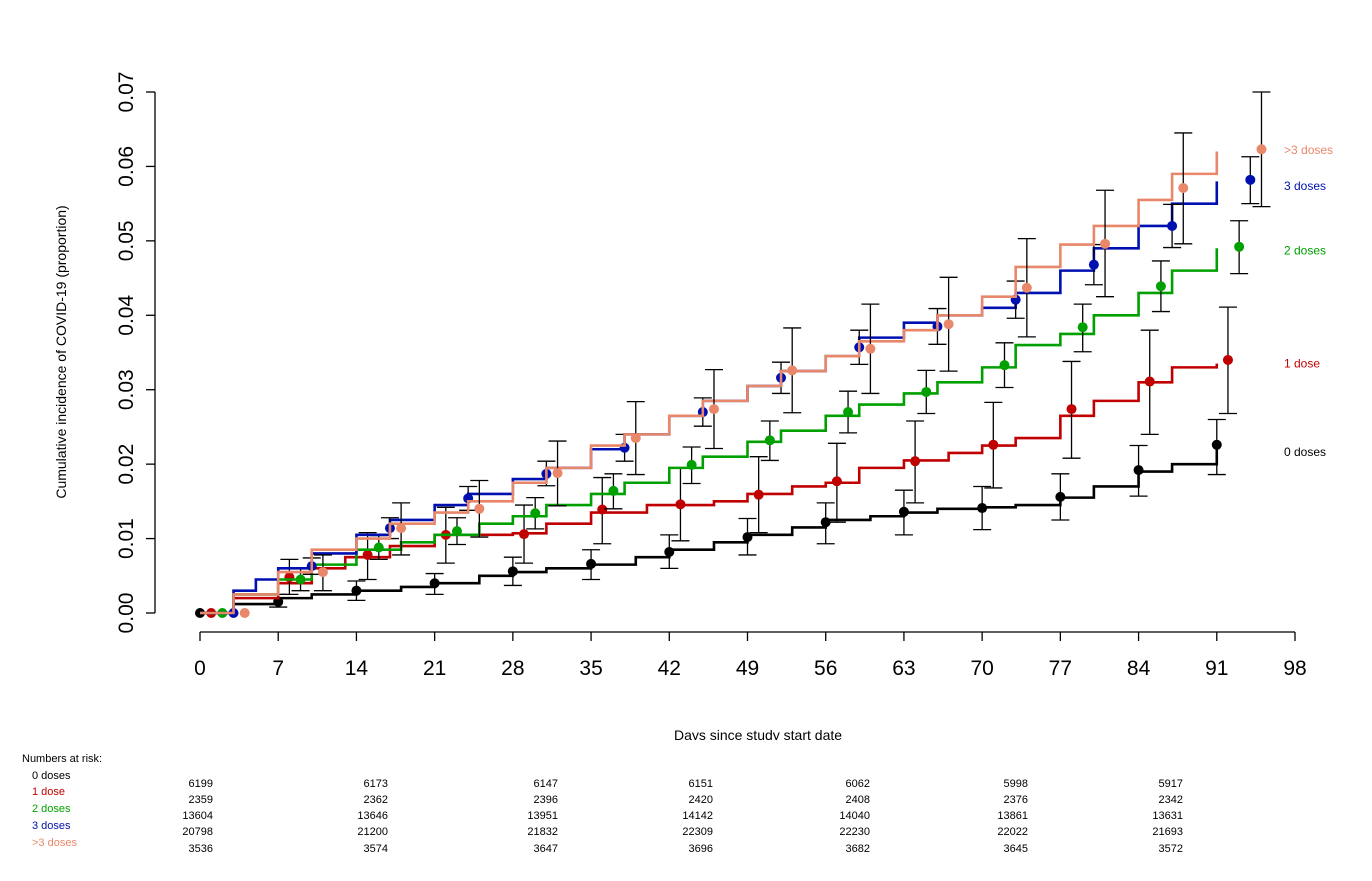 Image resolution: width=1372 pixels, height=881 pixels. What do you see at coordinates (542, 832) in the screenshot?
I see `risk-value: 21832` at bounding box center [542, 832].